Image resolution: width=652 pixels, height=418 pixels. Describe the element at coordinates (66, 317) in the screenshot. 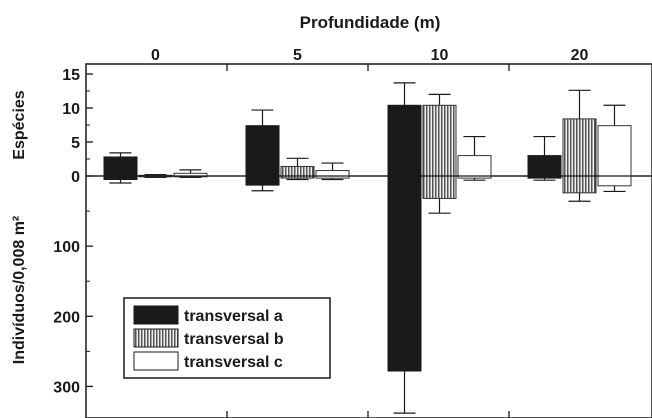

I see `lower-y-tick-label: 200` at that location.